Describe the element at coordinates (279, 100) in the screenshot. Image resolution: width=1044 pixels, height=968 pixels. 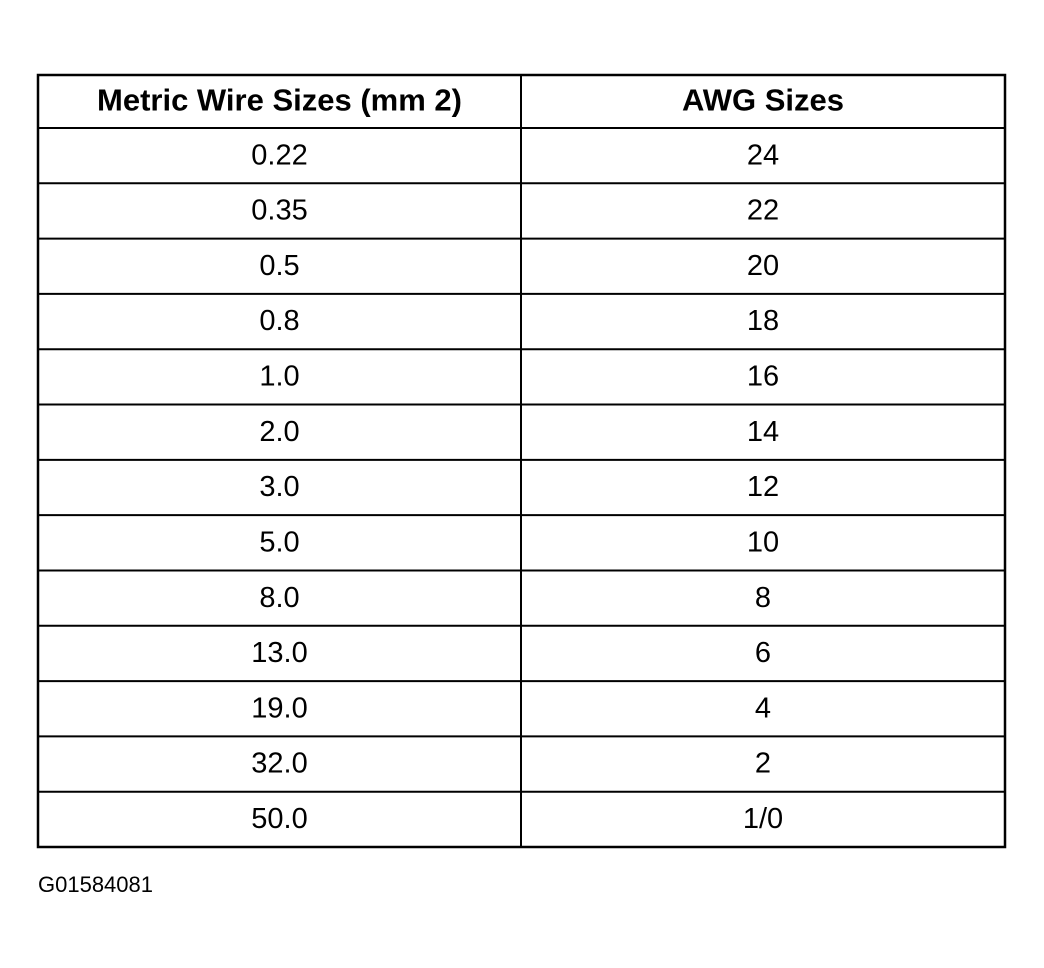
I see `header-cell: Metric Wire Sizes (mm 2)` at that location.